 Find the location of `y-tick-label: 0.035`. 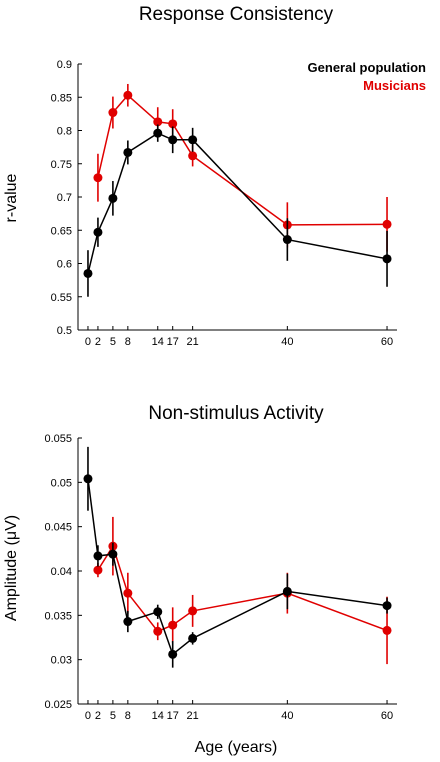

y-tick-label: 0.035 is located at coordinates (58, 616).